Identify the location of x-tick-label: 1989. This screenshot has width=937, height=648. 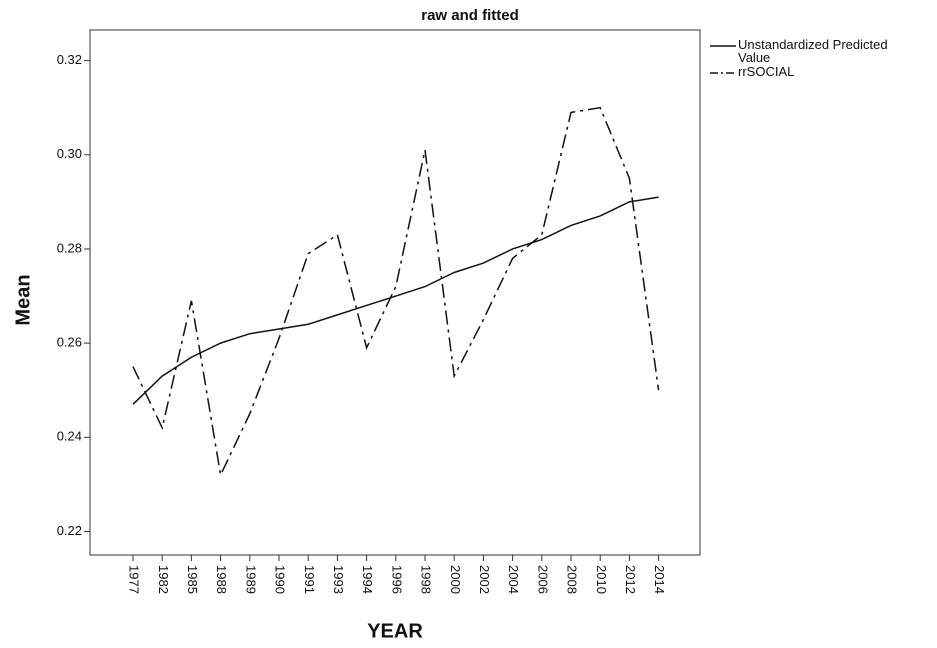
(250, 579).